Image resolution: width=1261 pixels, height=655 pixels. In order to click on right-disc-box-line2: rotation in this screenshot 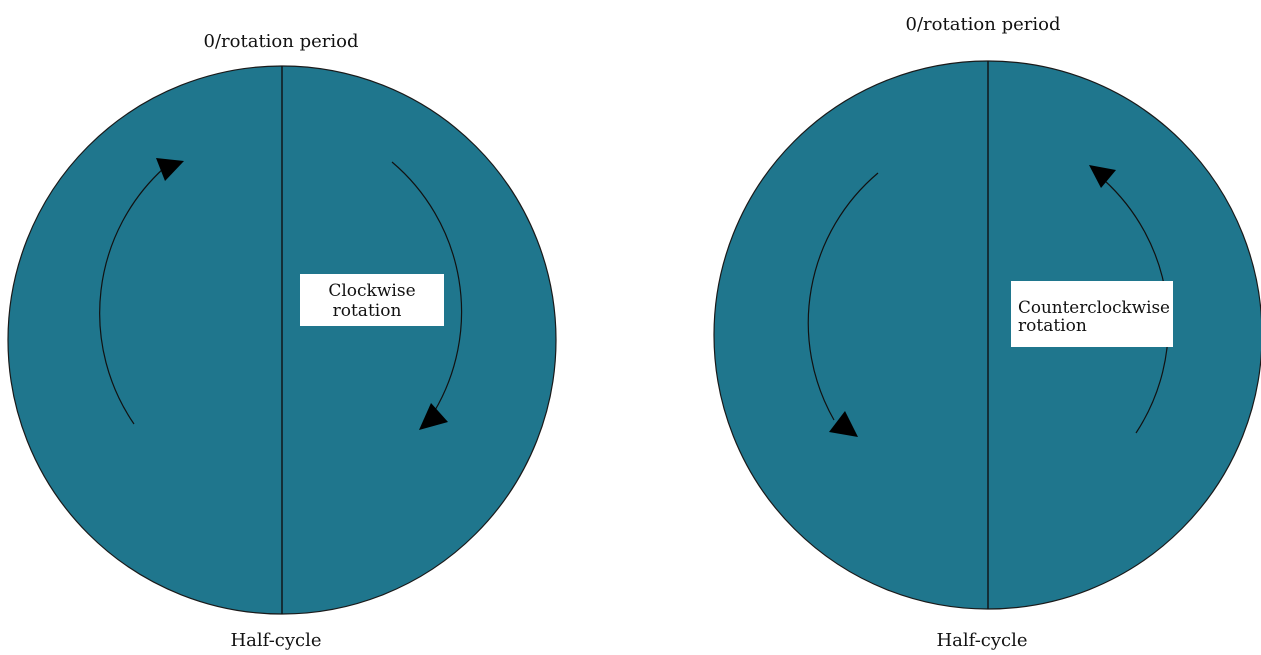, I will do `click(1052, 326)`.